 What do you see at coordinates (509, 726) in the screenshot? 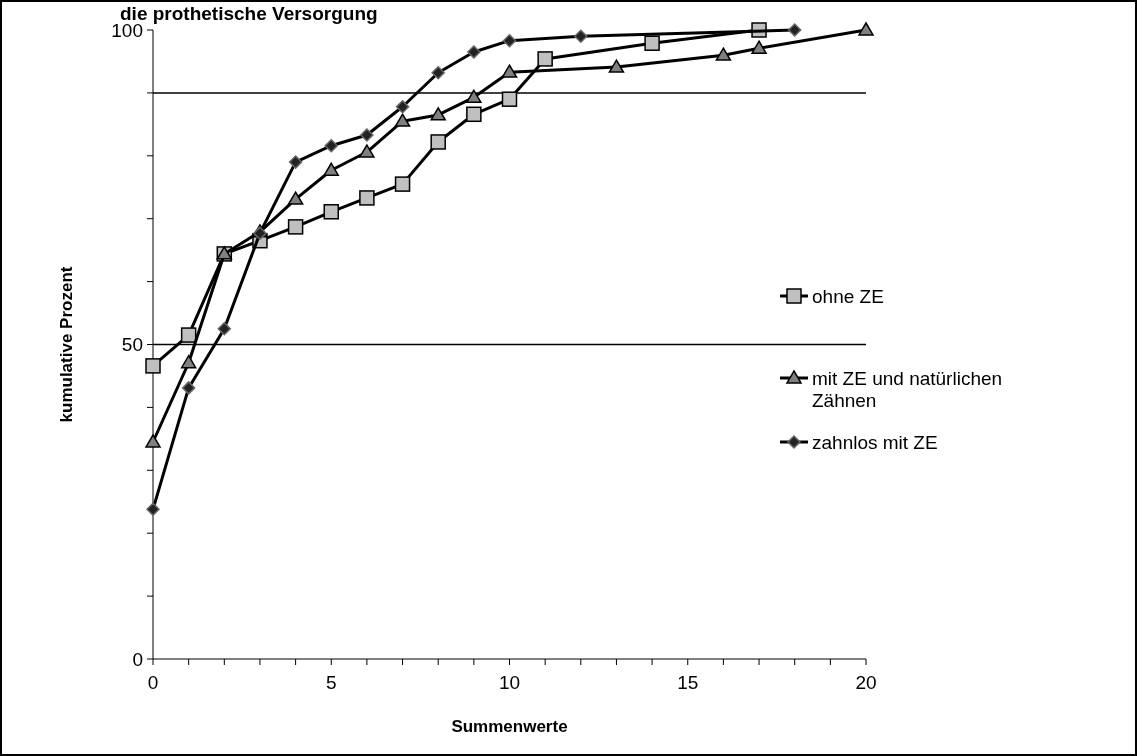
I see `x-axis-title: Summenwerte` at bounding box center [509, 726].